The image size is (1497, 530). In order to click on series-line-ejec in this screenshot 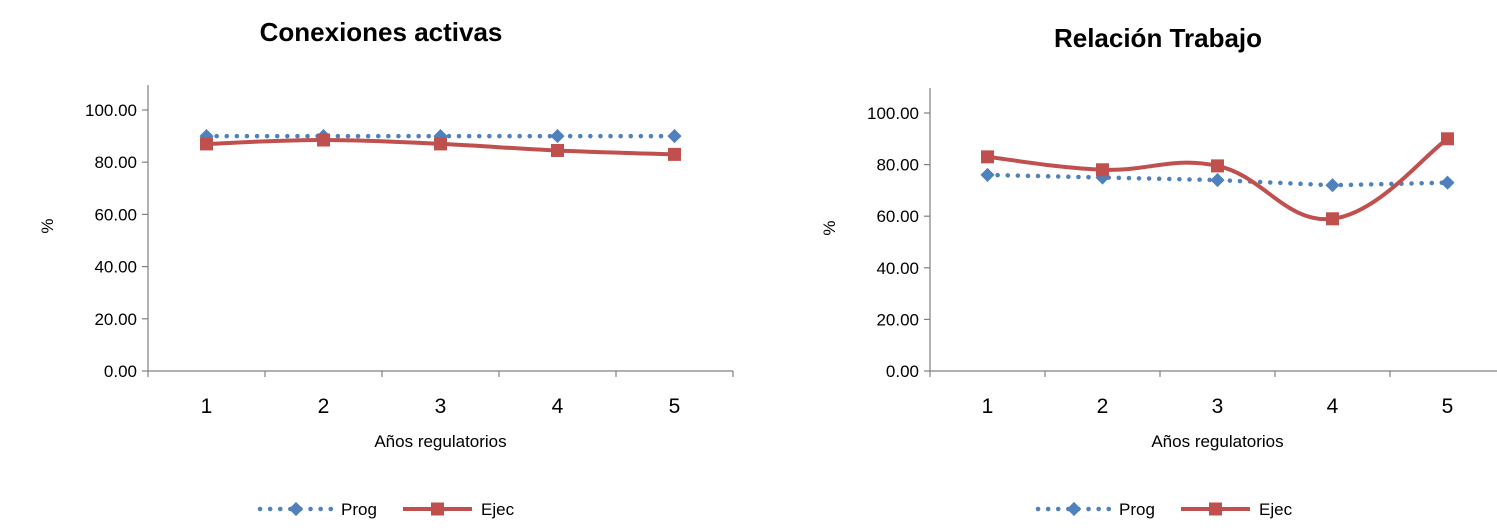, I will do `click(1218, 179)`.